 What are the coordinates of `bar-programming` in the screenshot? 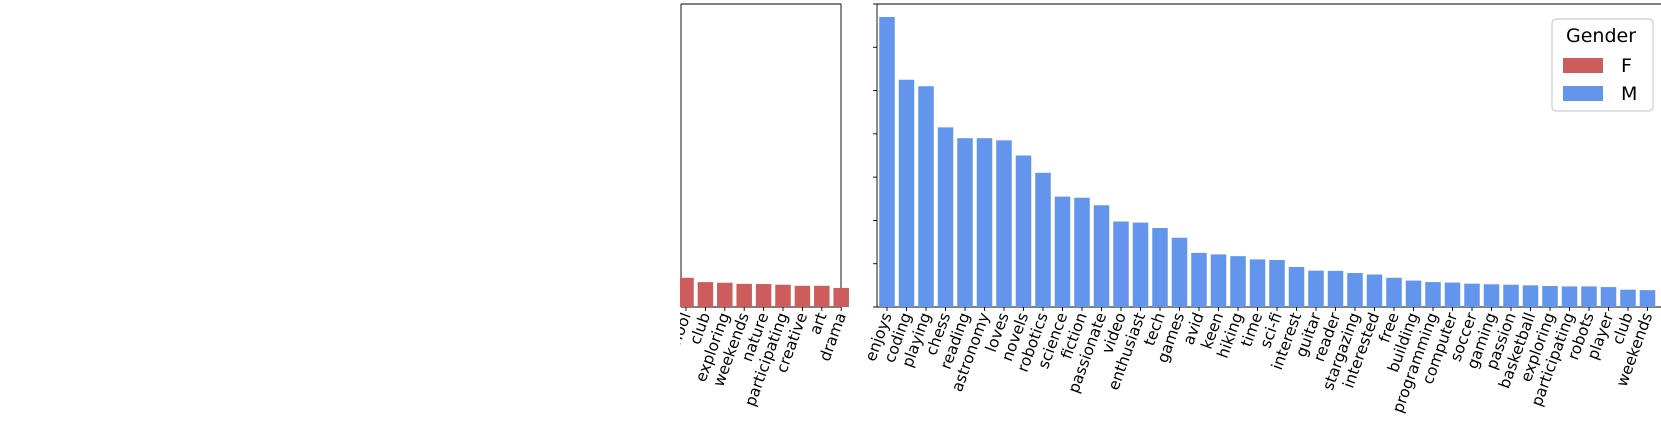 It's located at (1433, 294).